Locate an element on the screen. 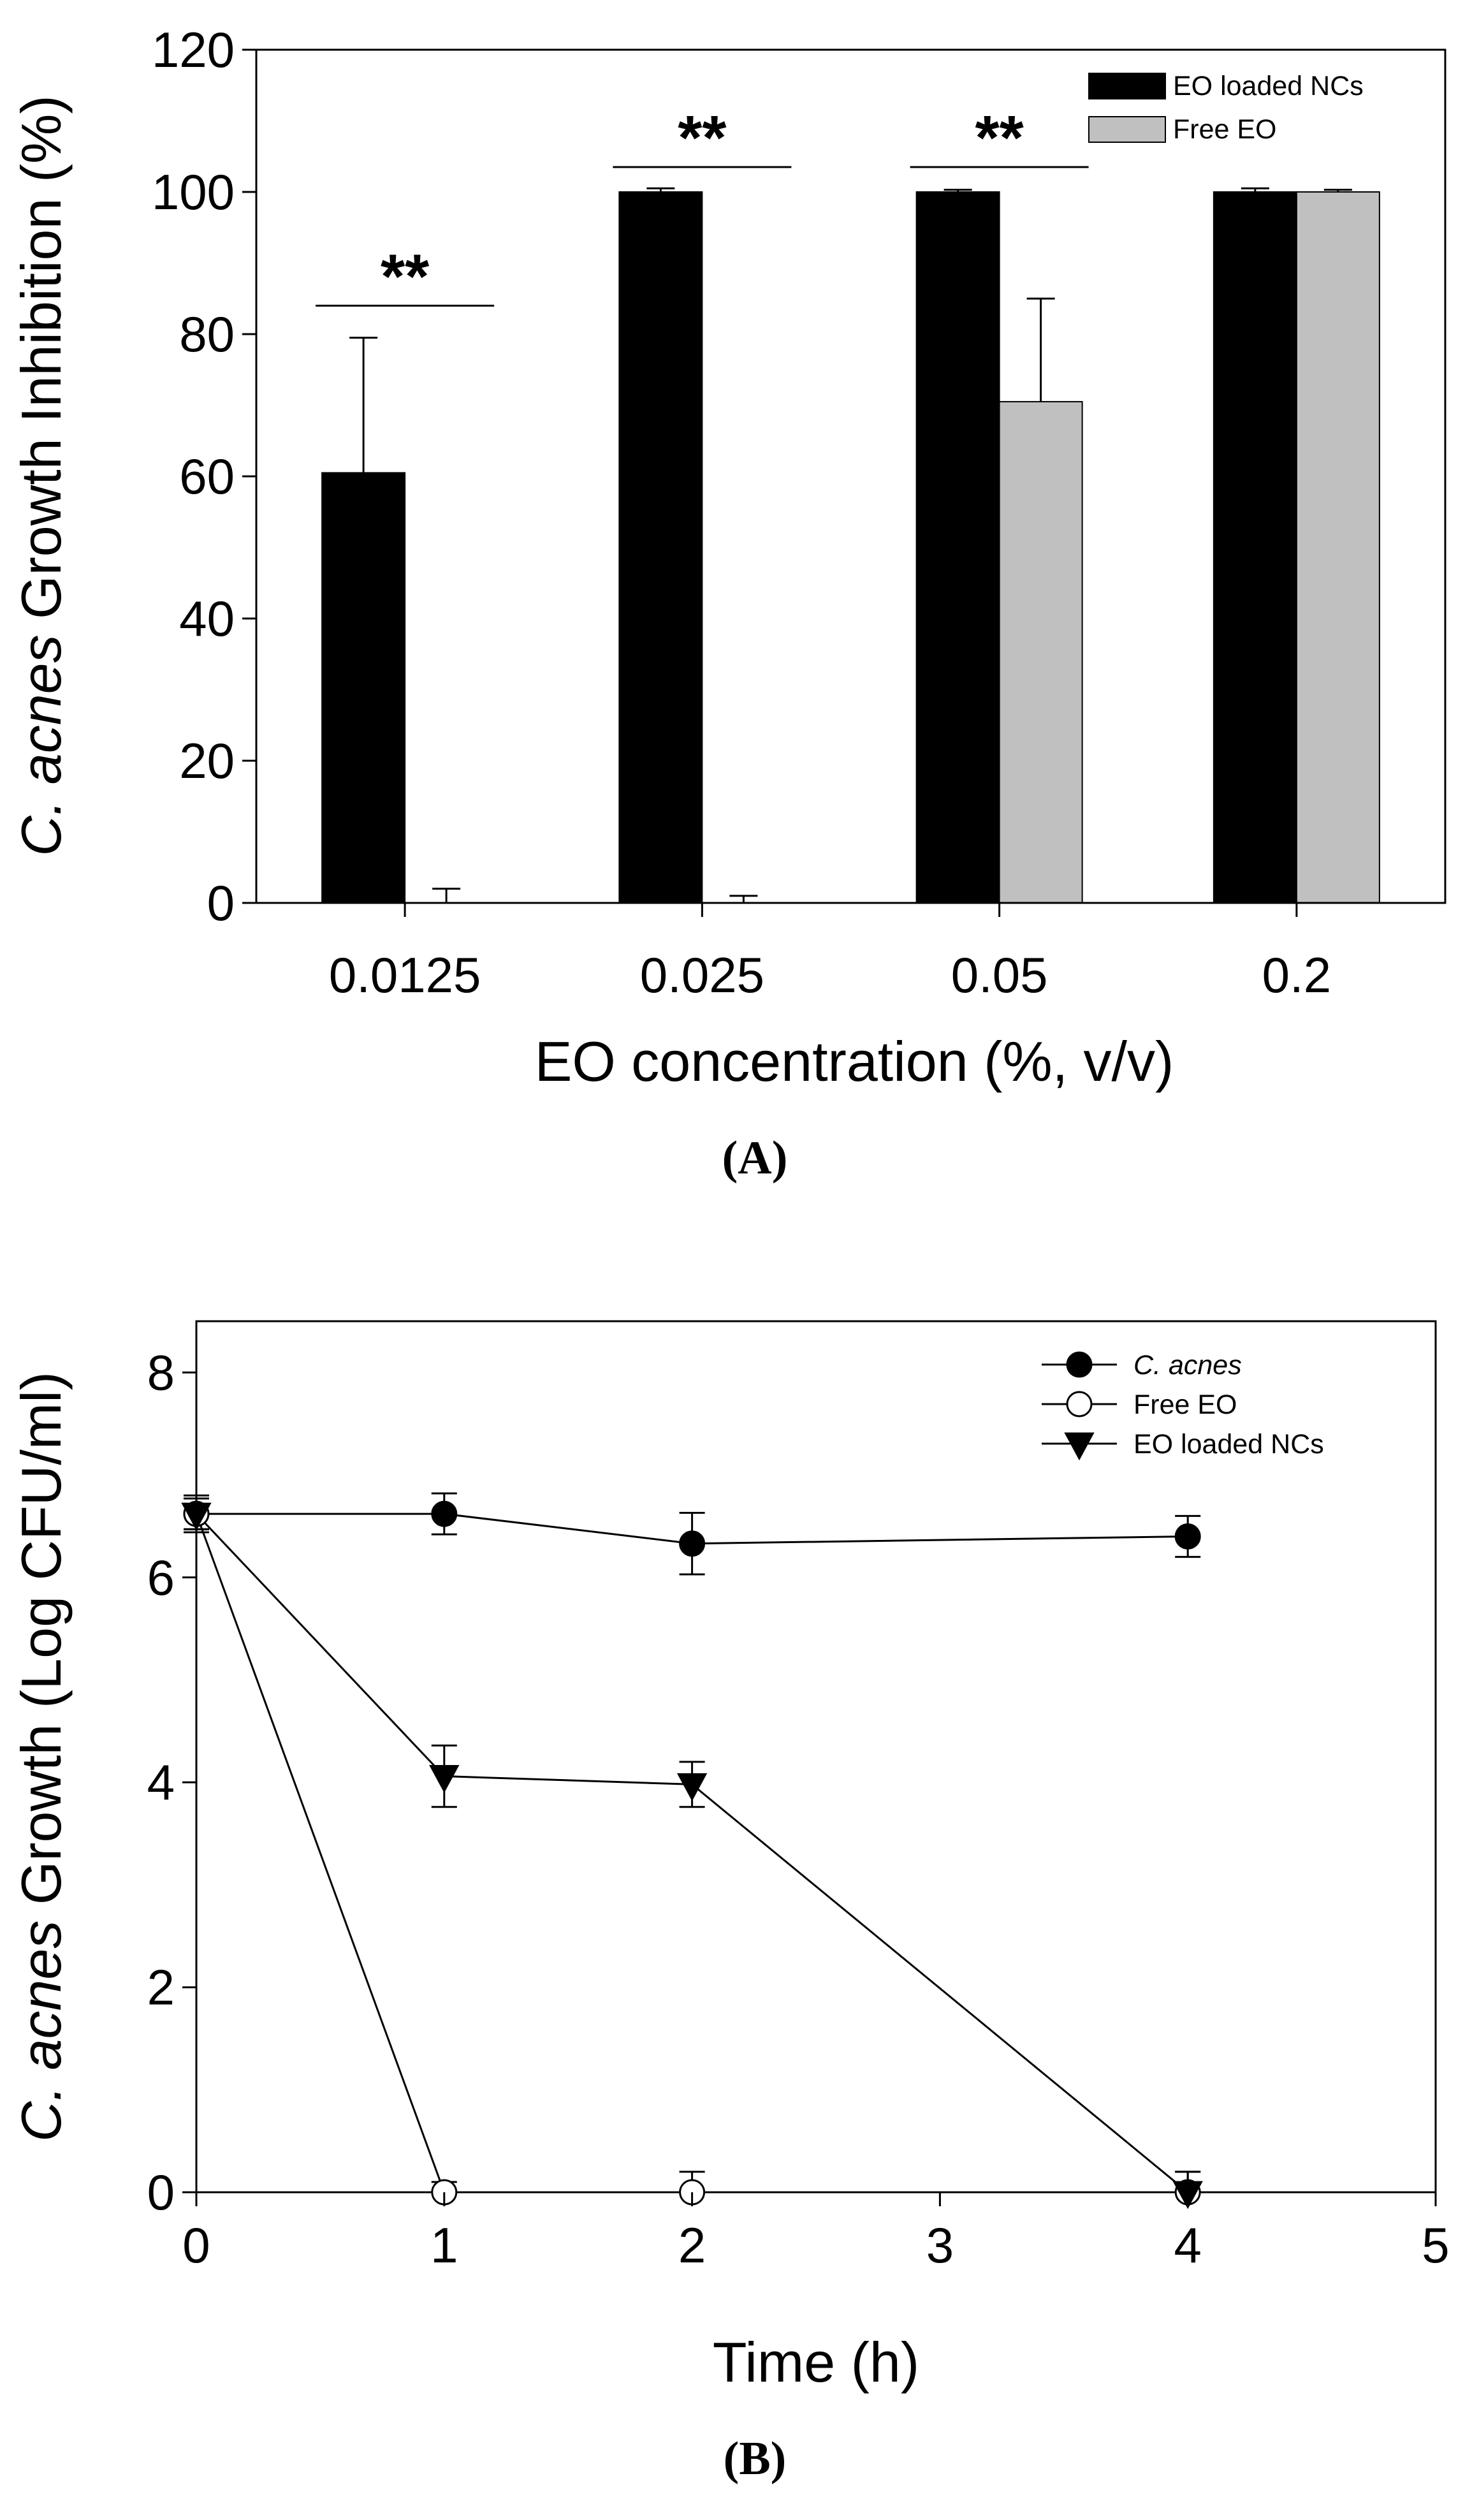  significance-group: ** ** ** is located at coordinates (702, 207).